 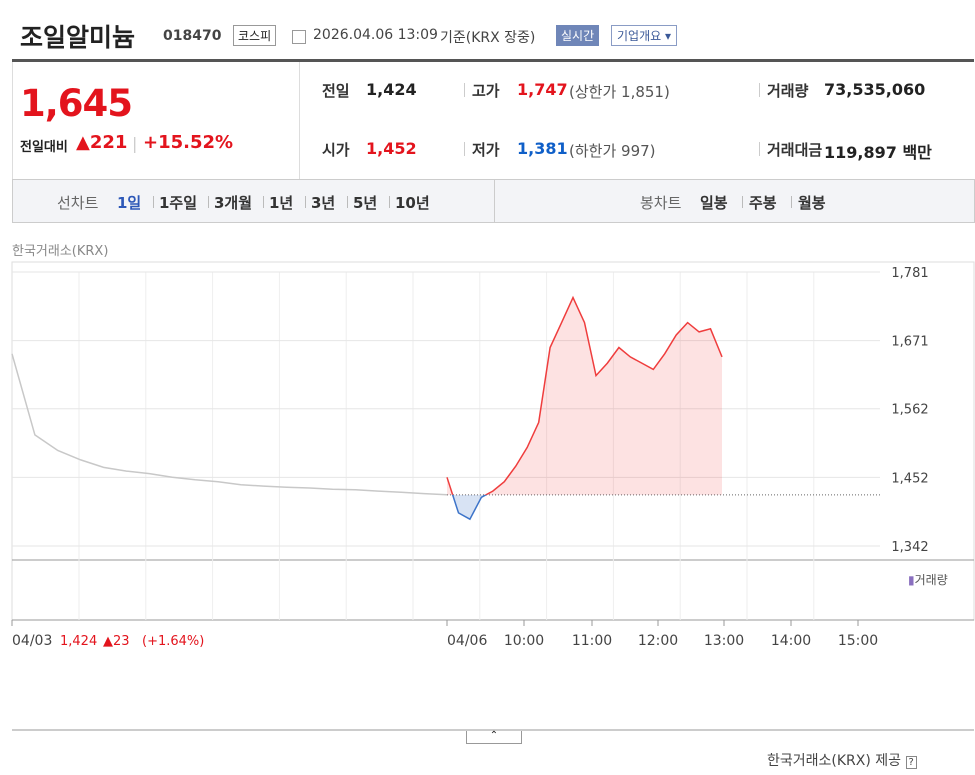 I want to click on tab-bar, so click(x=493, y=201).